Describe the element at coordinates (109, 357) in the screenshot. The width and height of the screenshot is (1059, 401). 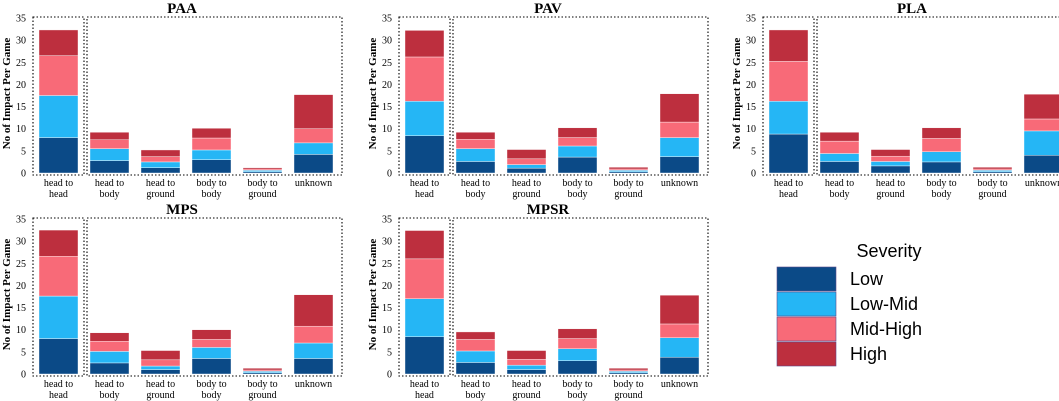
I see `bar-mps-head-to-body-low-mid` at that location.